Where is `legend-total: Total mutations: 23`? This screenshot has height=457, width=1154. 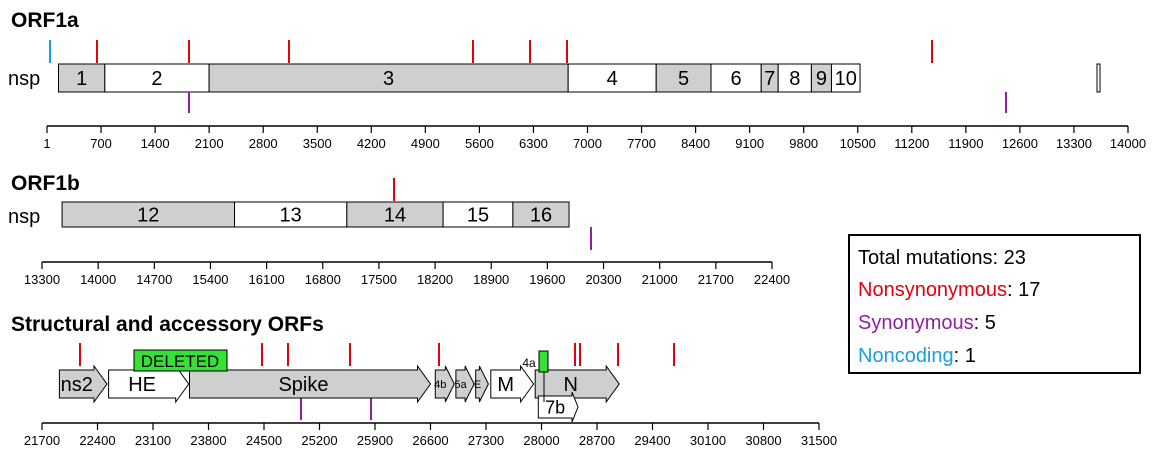 legend-total: Total mutations: 23 is located at coordinates (942, 258).